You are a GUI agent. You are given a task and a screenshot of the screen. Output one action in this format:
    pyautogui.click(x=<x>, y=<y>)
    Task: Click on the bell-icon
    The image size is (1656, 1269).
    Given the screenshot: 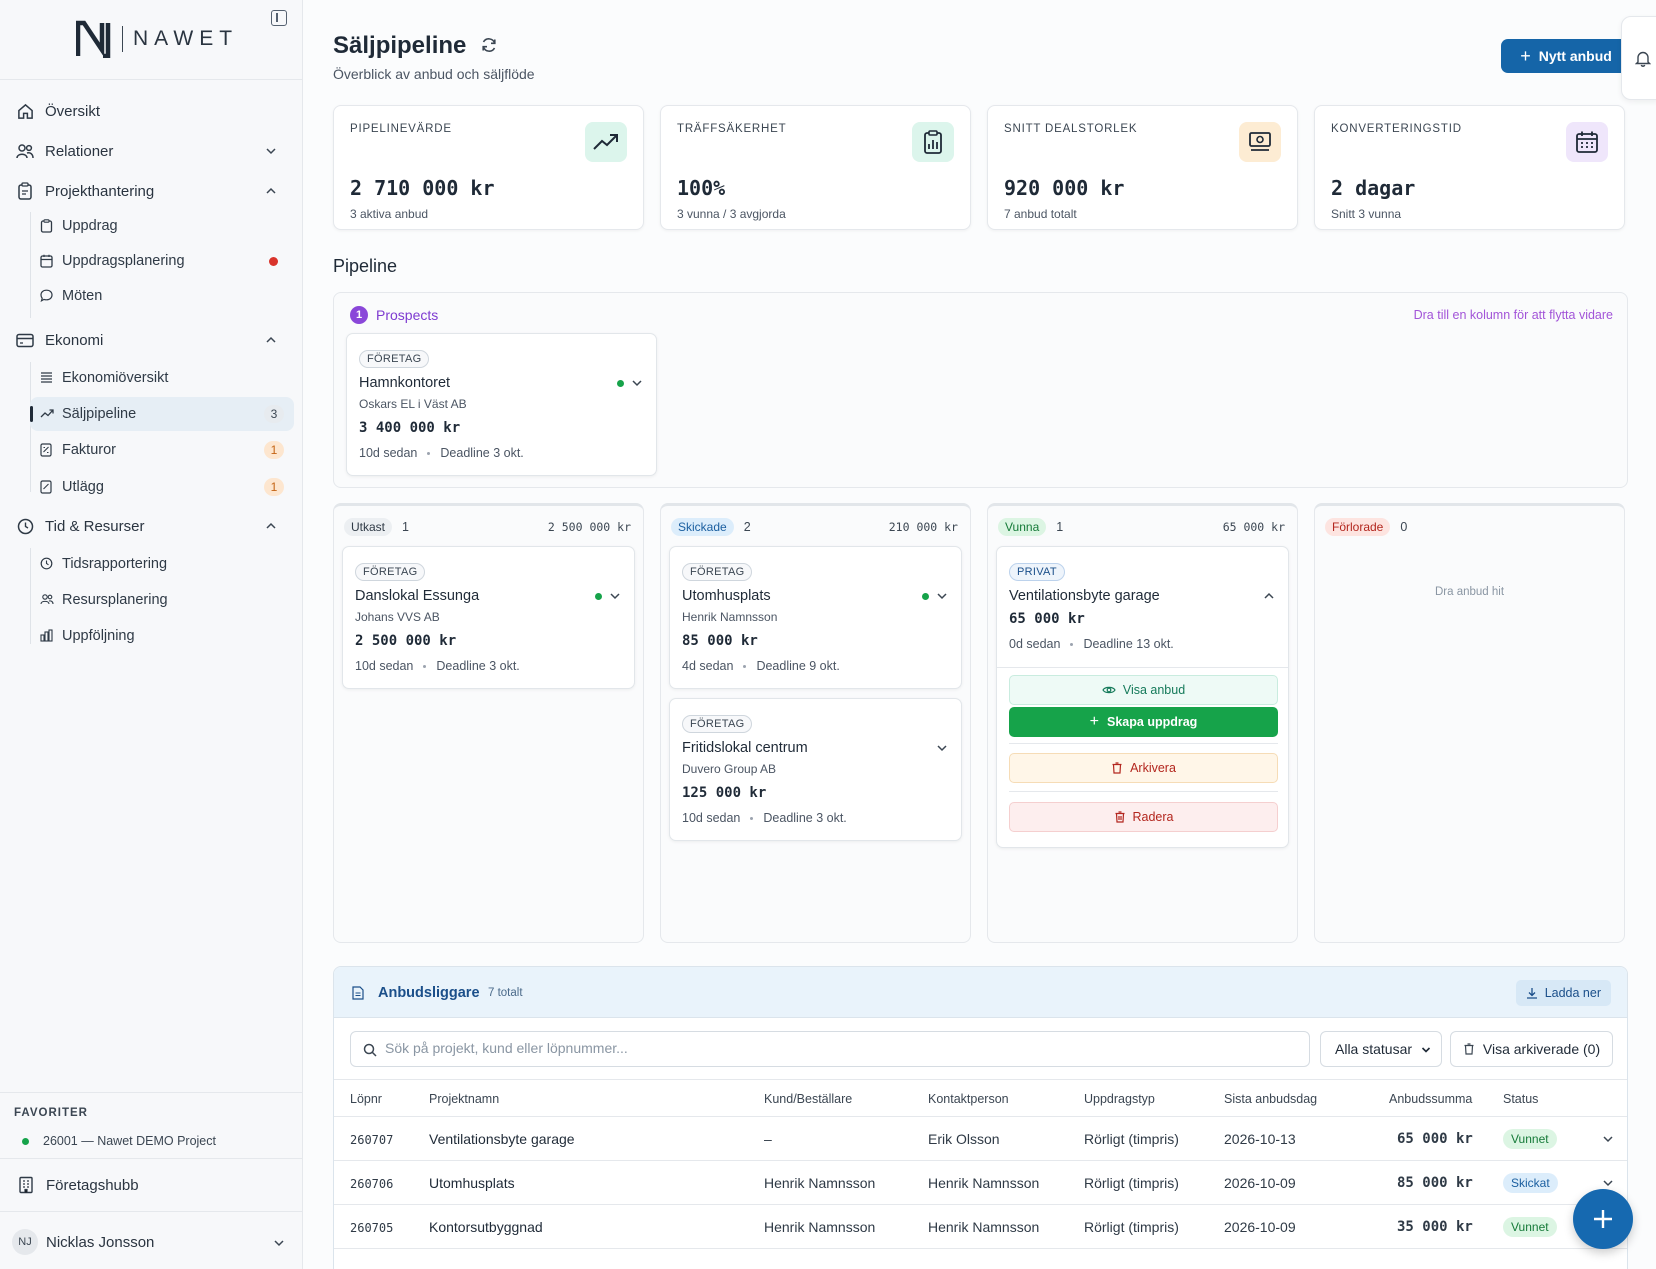 What is the action you would take?
    pyautogui.click(x=1643, y=59)
    